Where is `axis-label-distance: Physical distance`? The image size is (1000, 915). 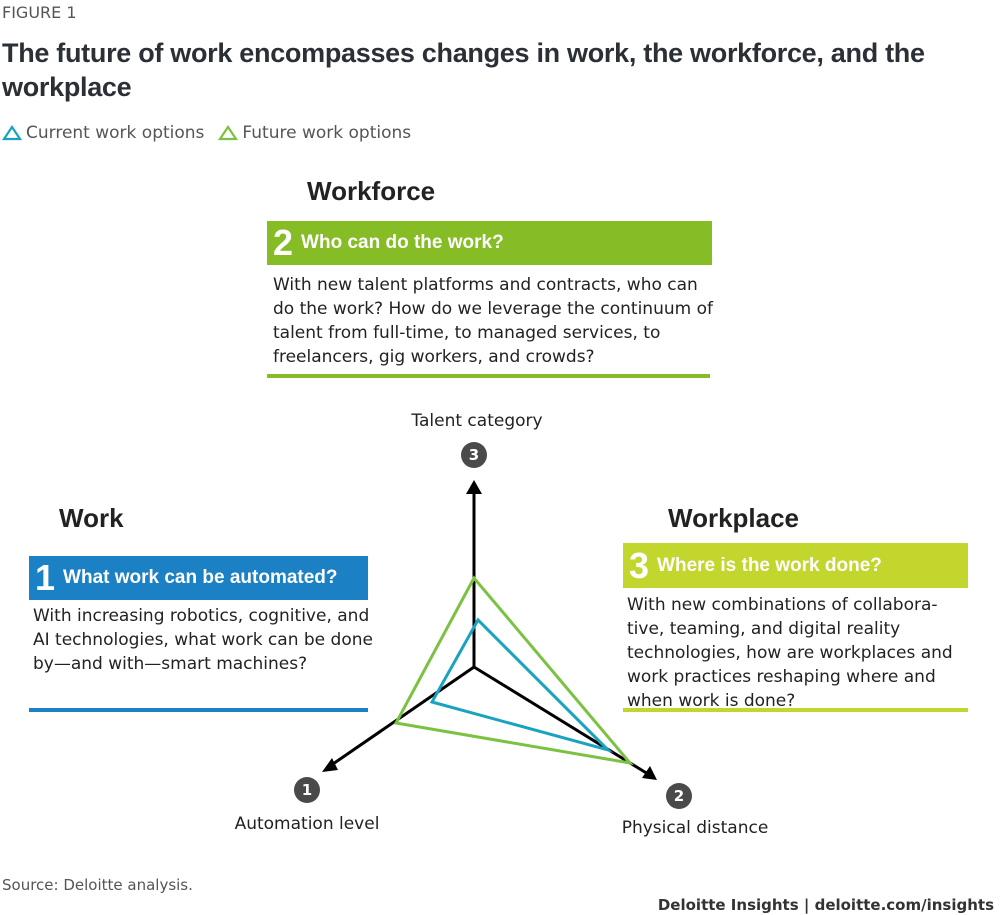
axis-label-distance: Physical distance is located at coordinates (695, 828).